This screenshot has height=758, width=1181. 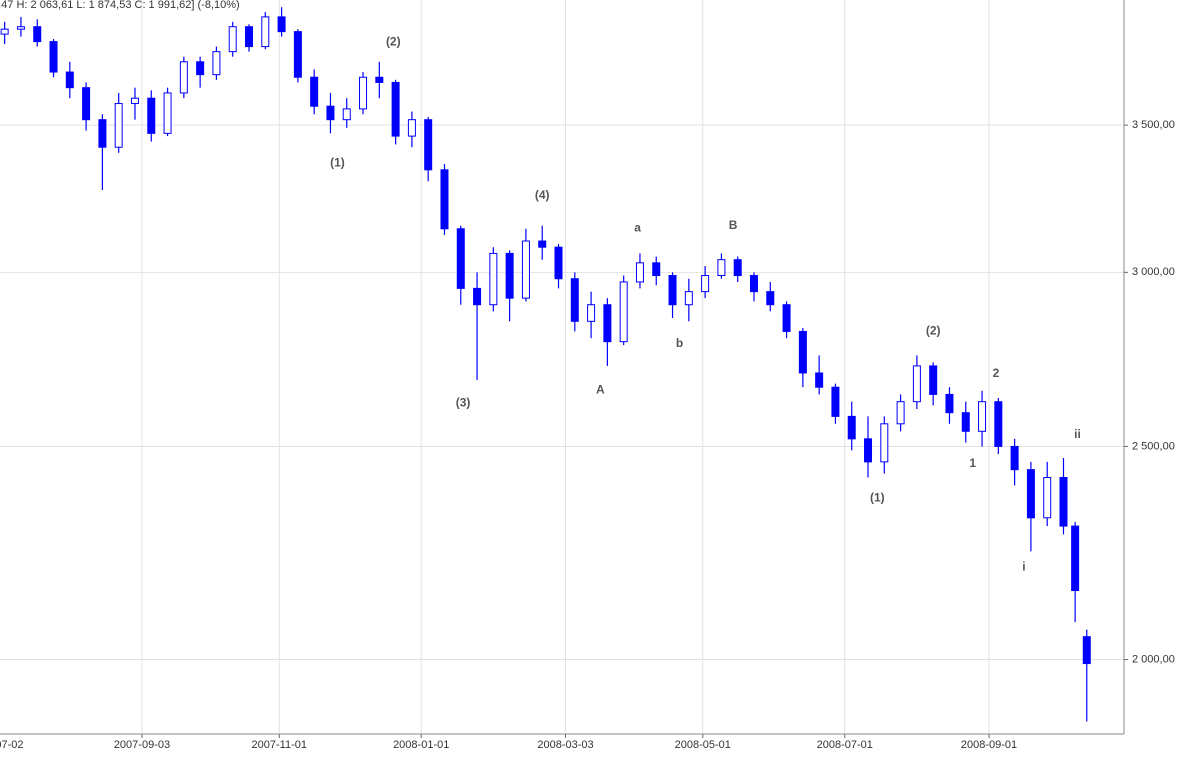 I want to click on y-tick-label: 2 000,00, so click(x=1153, y=659).